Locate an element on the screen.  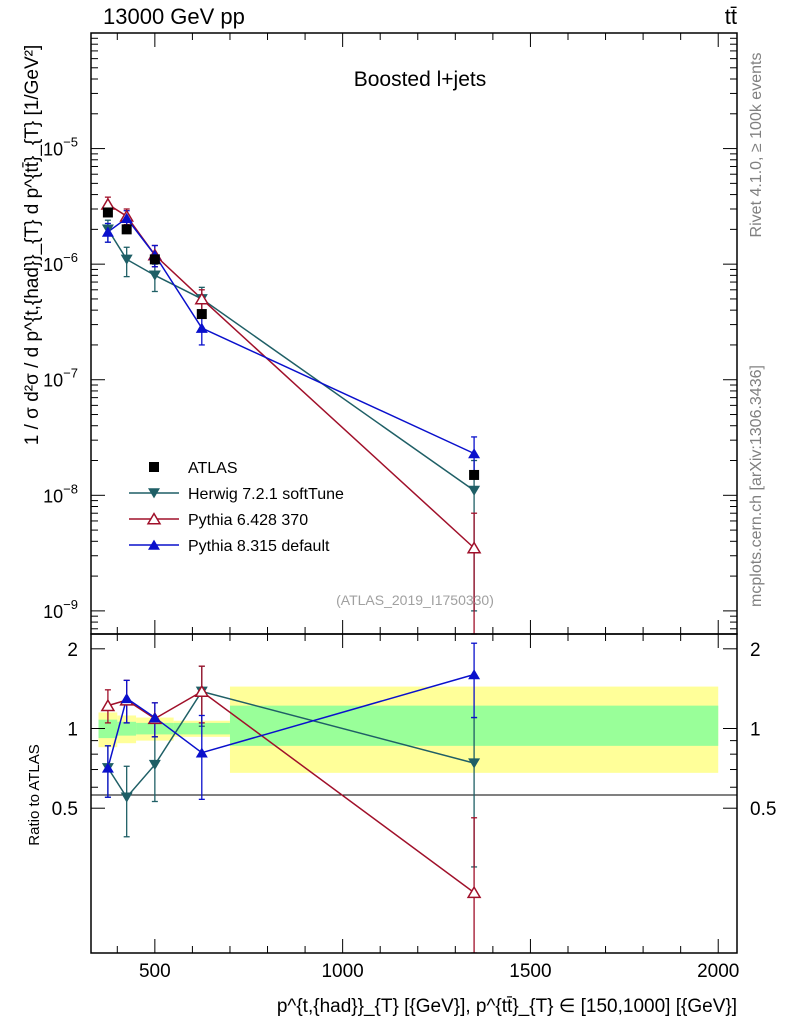
mcplots-label: mcplots.cern.ch [arXiv:1306.3436] is located at coordinates (756, 486).